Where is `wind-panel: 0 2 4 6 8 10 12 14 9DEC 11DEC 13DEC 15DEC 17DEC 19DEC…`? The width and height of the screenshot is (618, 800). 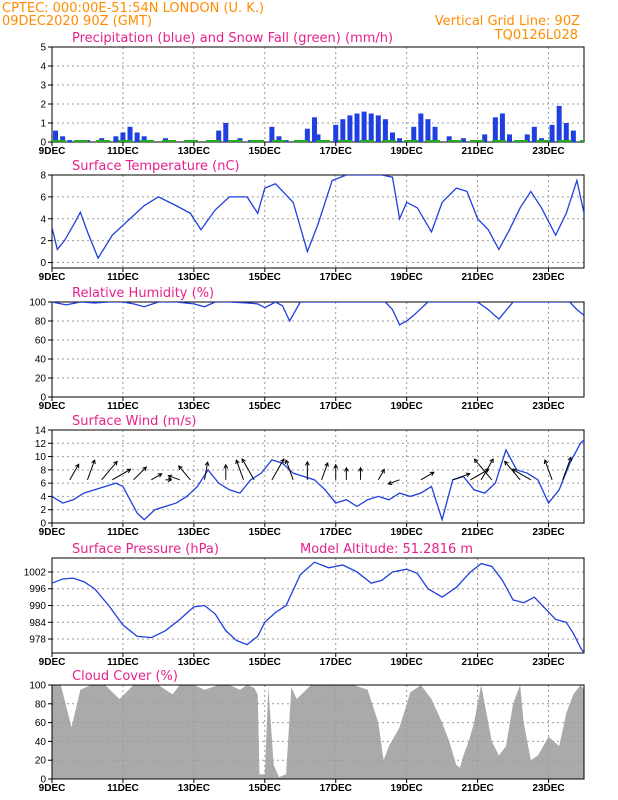
wind-panel: 0 2 4 6 8 10 12 14 9DEC 11DEC 13DEC 15DEC 17DEC 19DEC… is located at coordinates (310, 476).